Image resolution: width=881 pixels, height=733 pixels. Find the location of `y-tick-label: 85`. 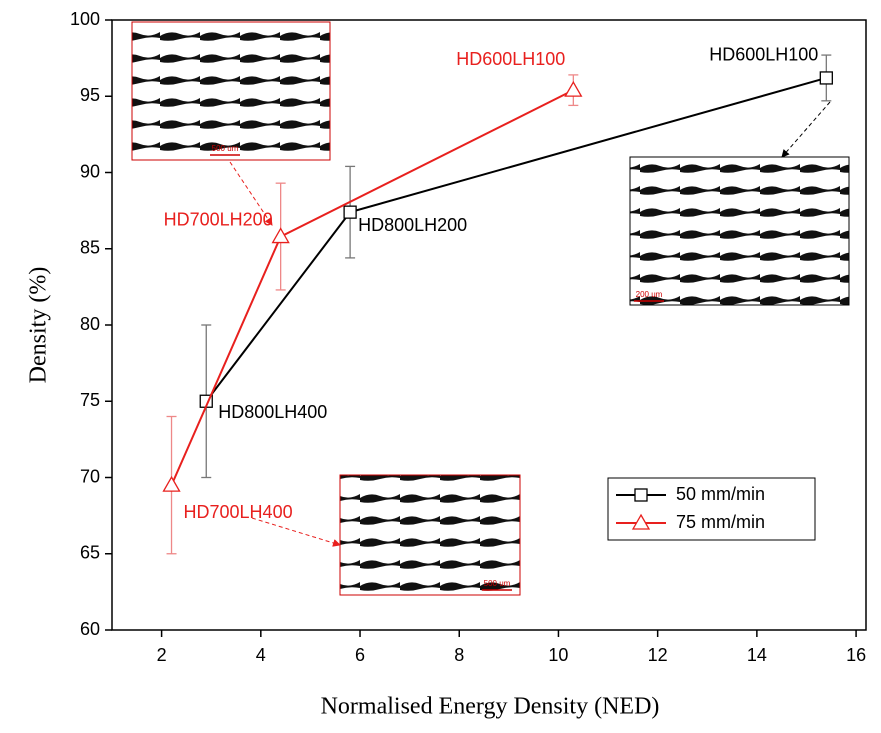

y-tick-label: 85 is located at coordinates (90, 248).